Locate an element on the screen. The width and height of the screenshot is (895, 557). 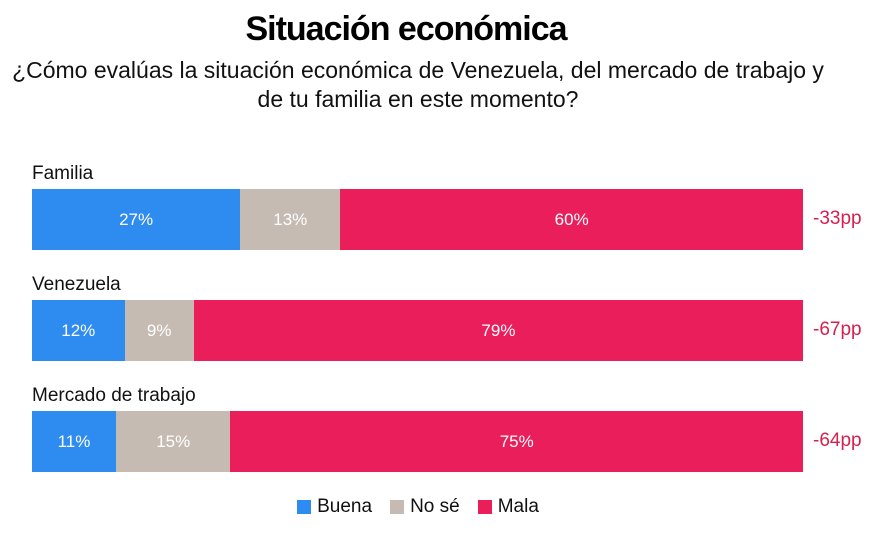
legend-item: Mala is located at coordinates (508, 507).